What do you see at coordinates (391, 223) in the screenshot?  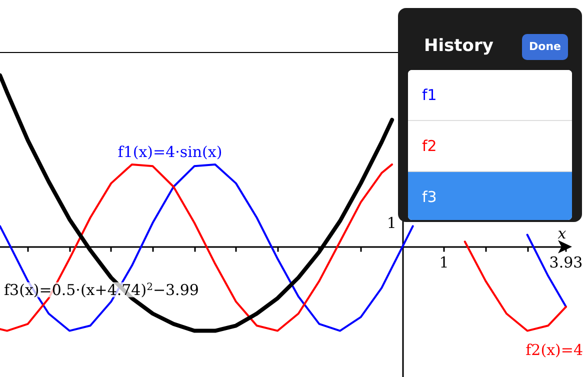 I see `annotation: 1` at bounding box center [391, 223].